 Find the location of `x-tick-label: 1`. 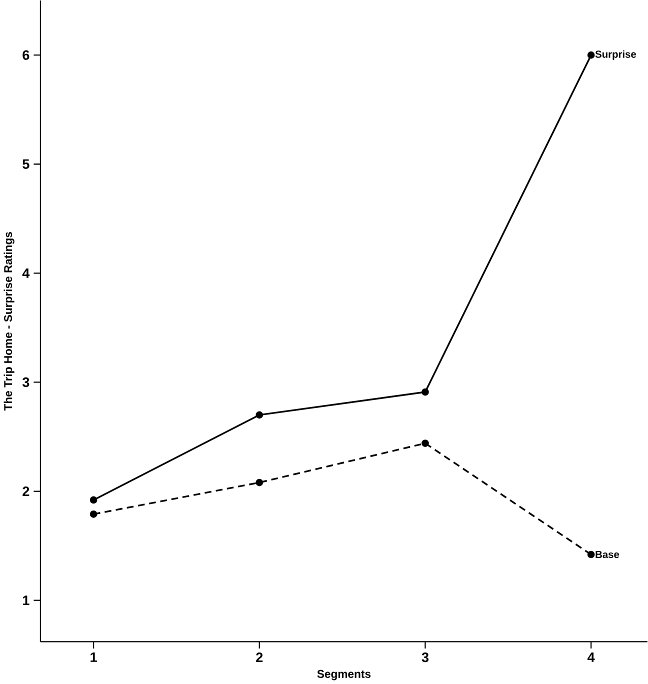

x-tick-label: 1 is located at coordinates (93, 657).